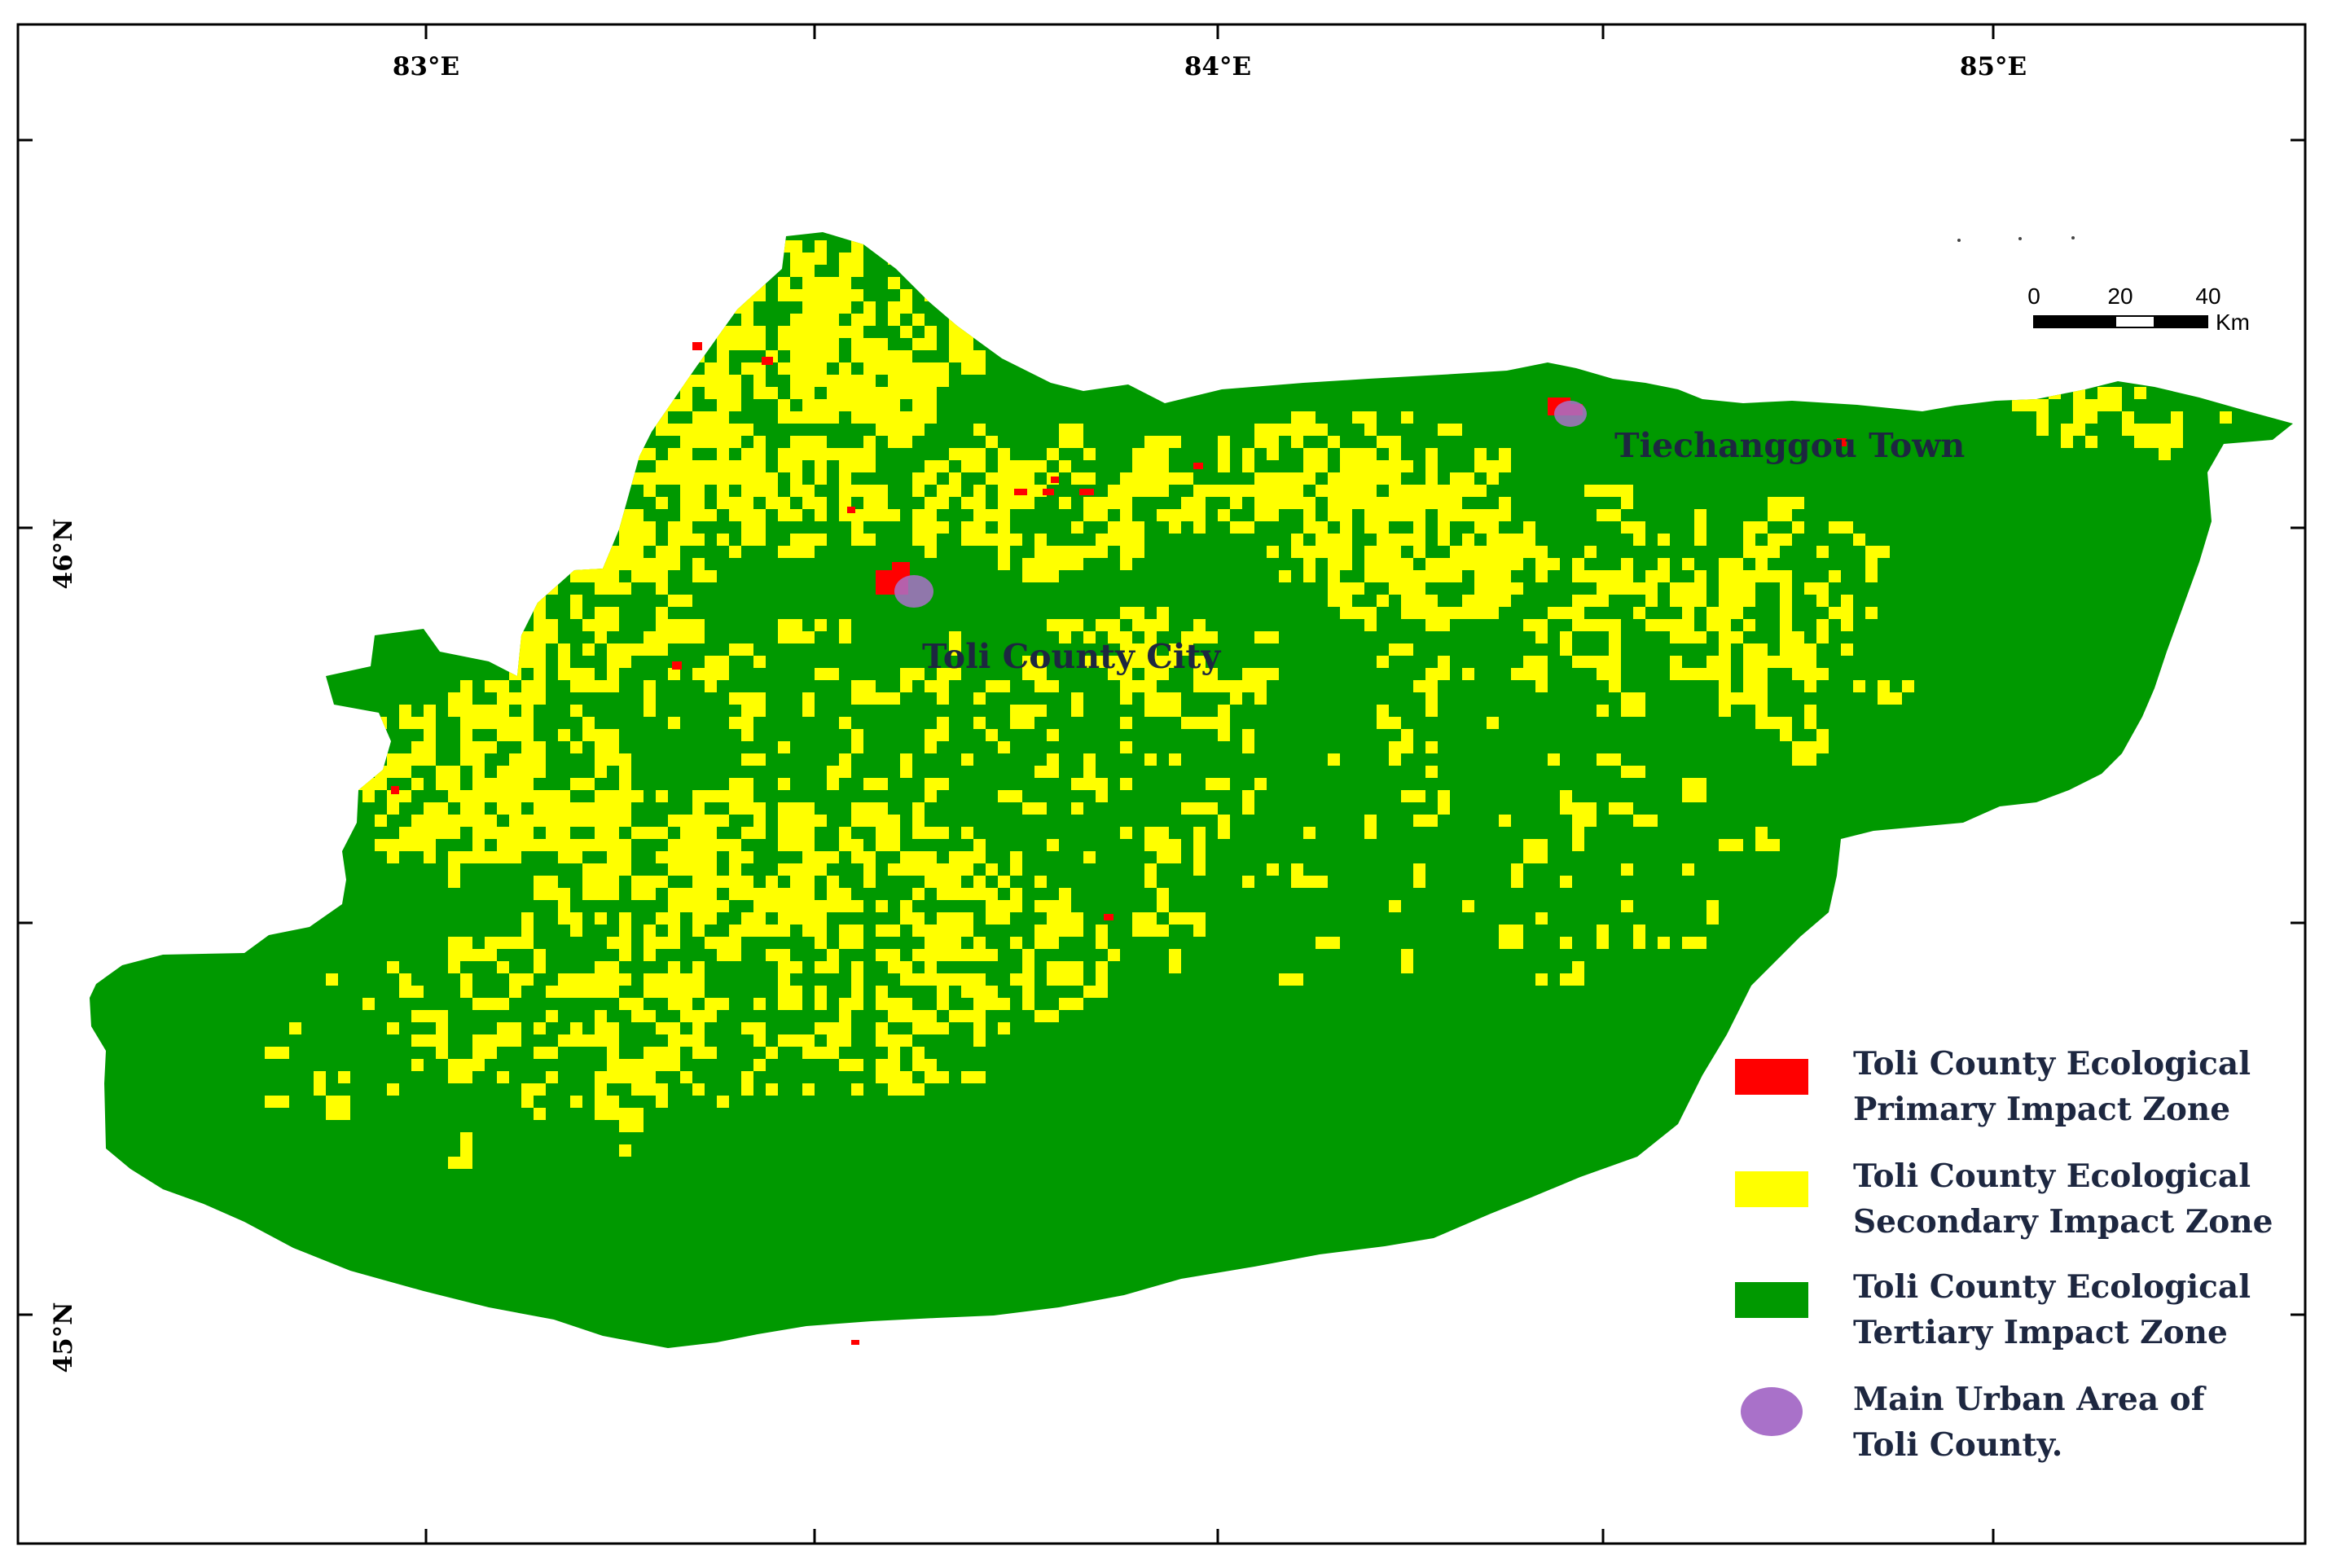  What do you see at coordinates (1072, 656) in the screenshot?
I see `place-label-toli-county-city: Toli County City` at bounding box center [1072, 656].